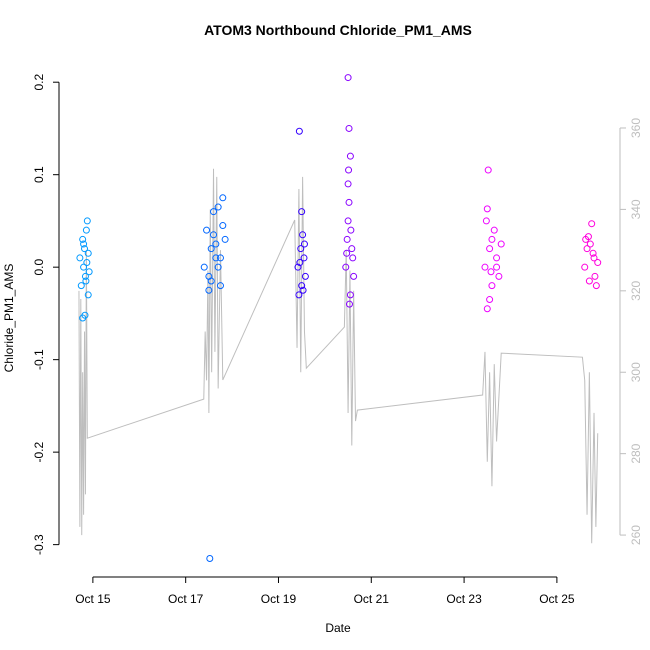 This screenshot has width=650, height=650. What do you see at coordinates (93, 599) in the screenshot?
I see `x-tick-label: Oct 15` at bounding box center [93, 599].